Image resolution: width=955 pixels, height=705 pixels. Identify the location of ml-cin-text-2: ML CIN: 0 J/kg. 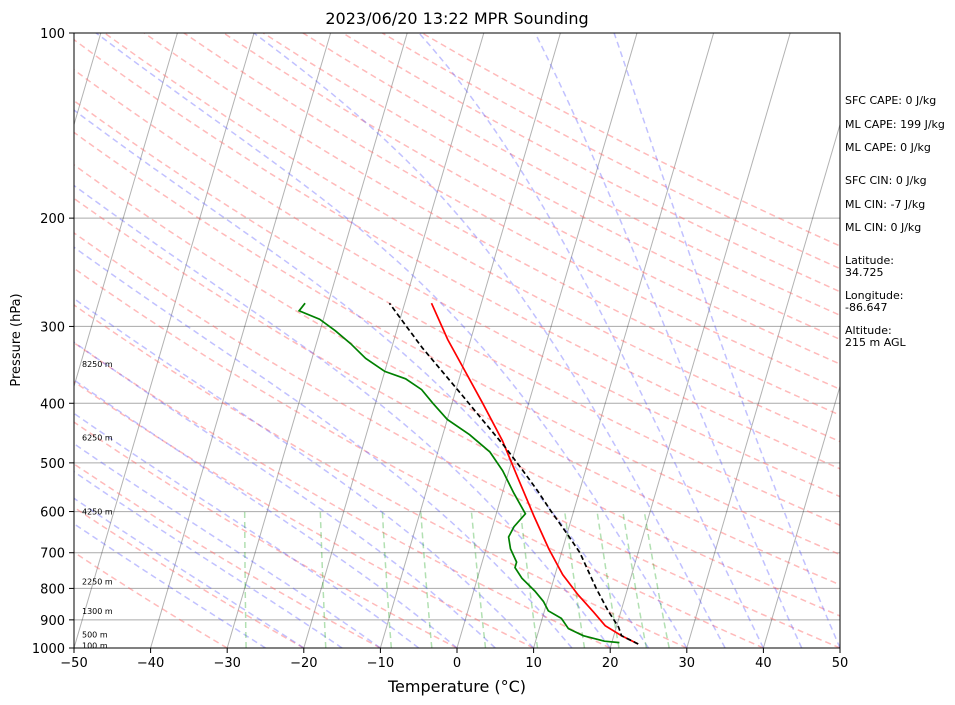
(883, 227).